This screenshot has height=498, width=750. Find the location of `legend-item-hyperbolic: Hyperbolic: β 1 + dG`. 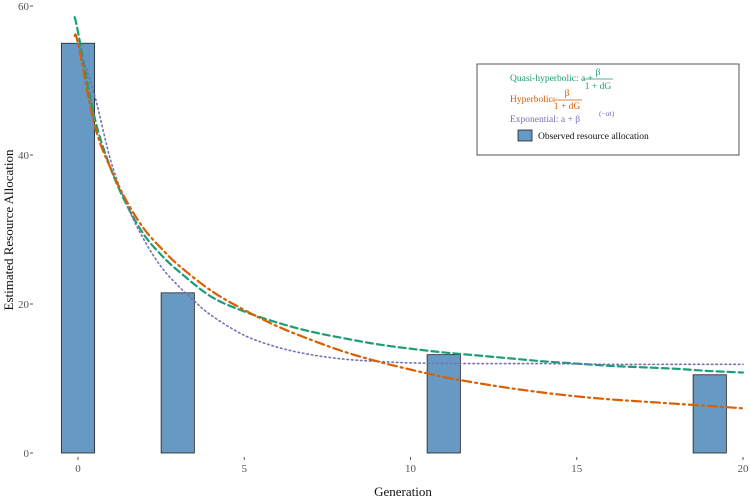

legend-item-hyperbolic: Hyperbolic: β 1 + dG is located at coordinates (546, 100).